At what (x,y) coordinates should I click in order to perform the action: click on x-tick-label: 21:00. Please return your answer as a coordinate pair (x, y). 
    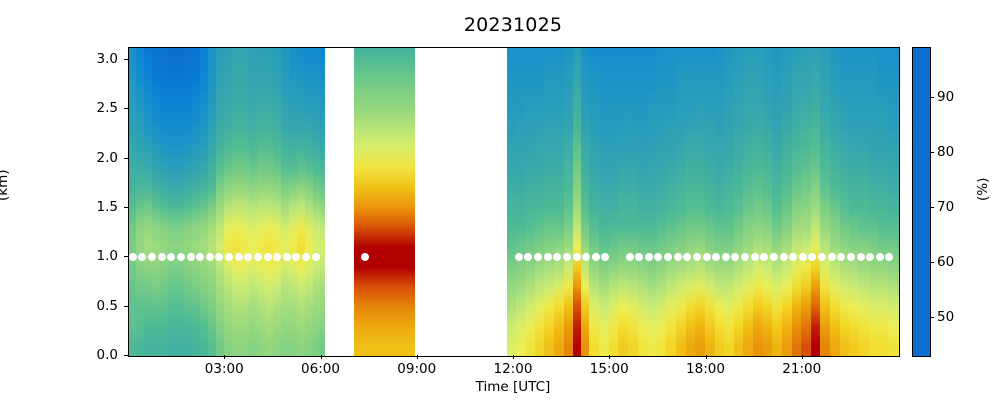
    Looking at the image, I should click on (802, 369).